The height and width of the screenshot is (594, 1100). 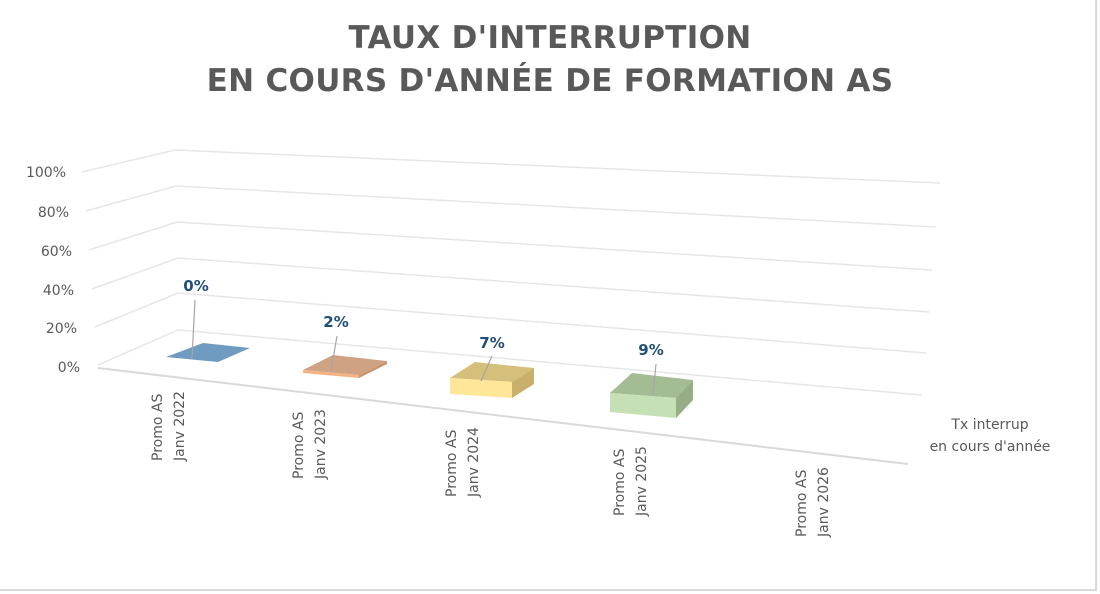 What do you see at coordinates (474, 462) in the screenshot?
I see `x-category-2024-line2: Janv 2024` at bounding box center [474, 462].